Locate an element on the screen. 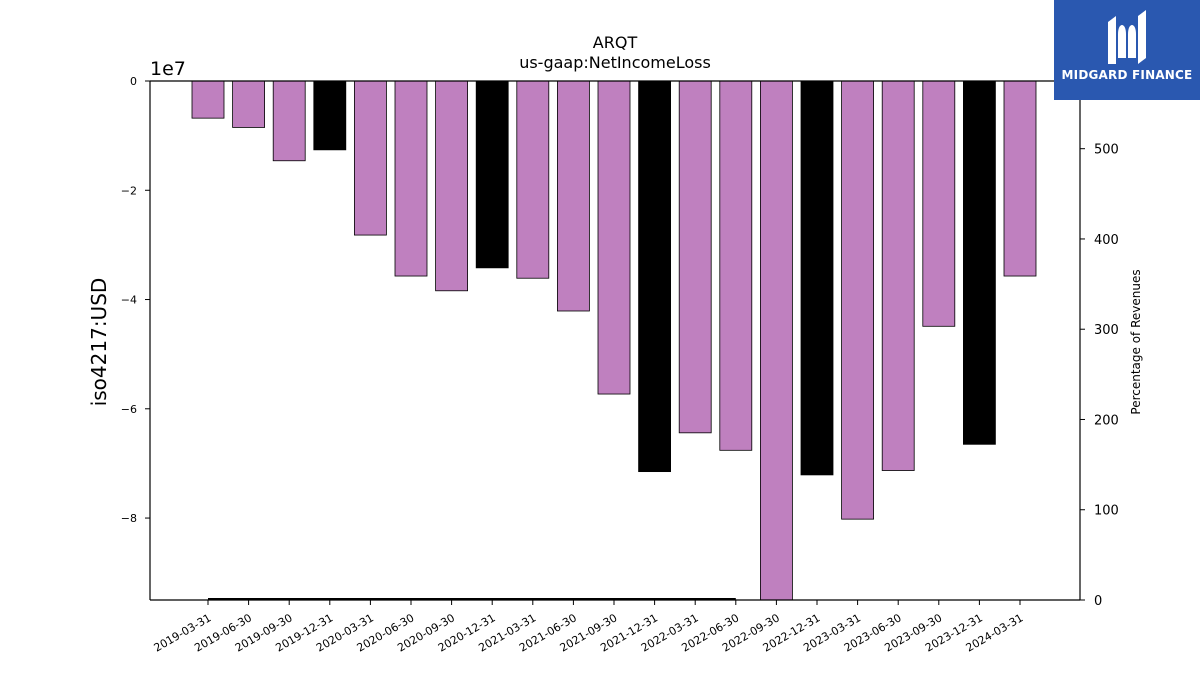 This screenshot has width=1200, height=675. y-tick-label: −4 is located at coordinates (129, 300).